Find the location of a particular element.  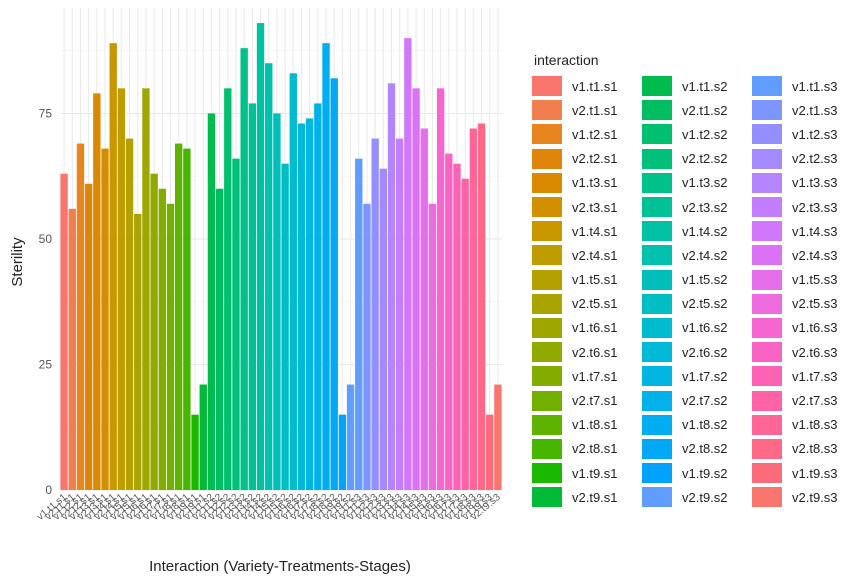

legend-item: v1.t4.s2 is located at coordinates (697, 231).